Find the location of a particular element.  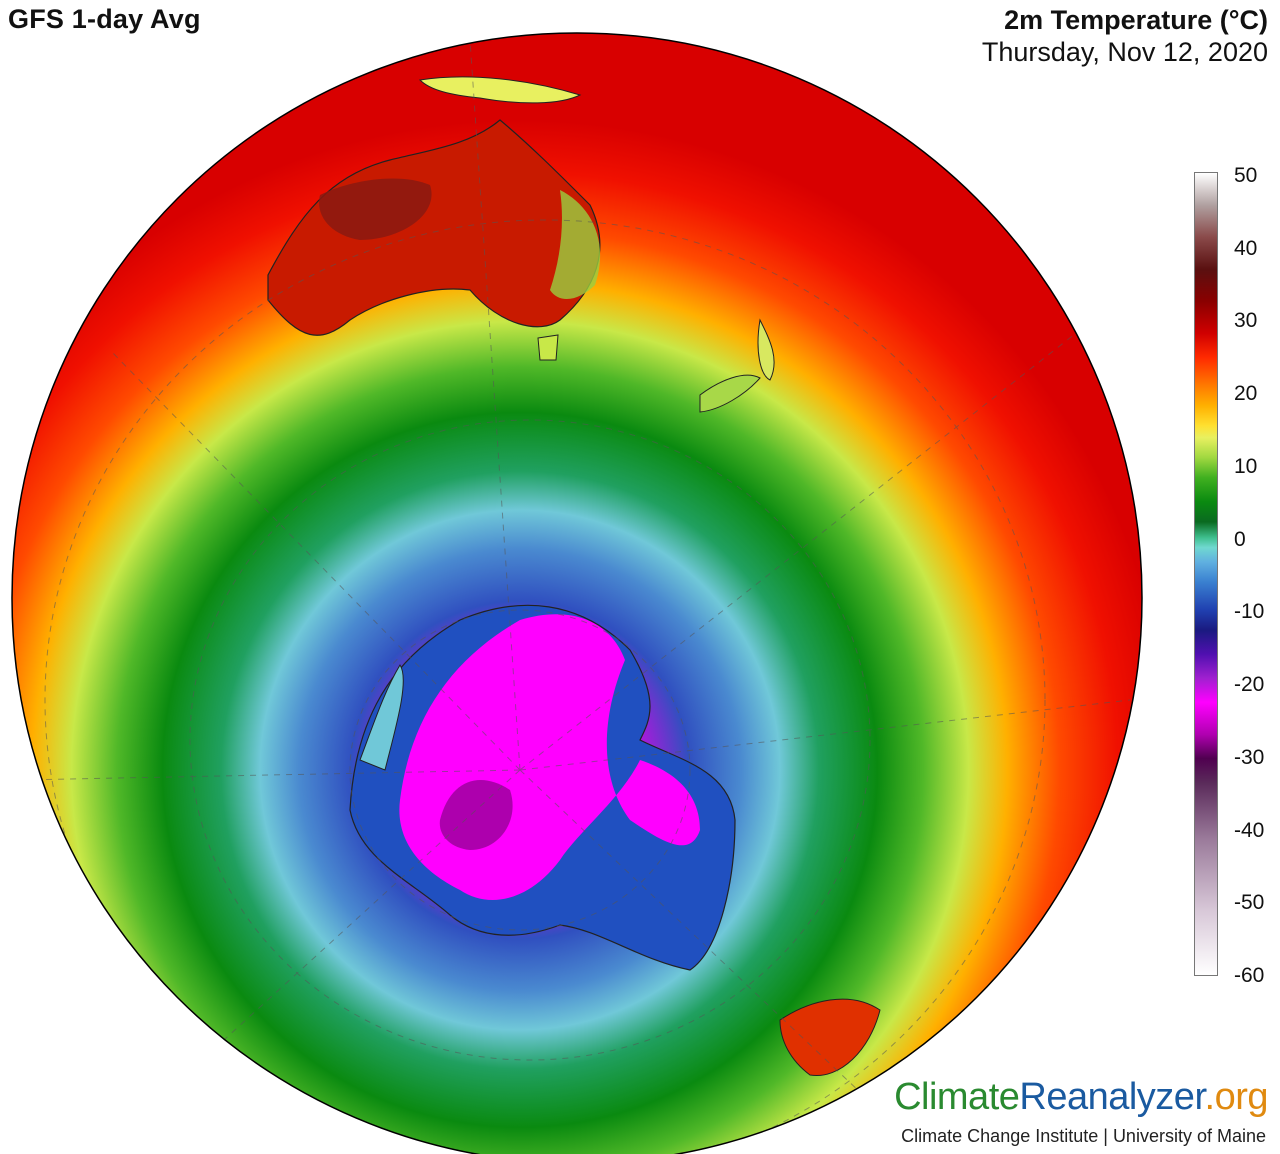

antarctic-peninsula is located at coordinates (381, 717).